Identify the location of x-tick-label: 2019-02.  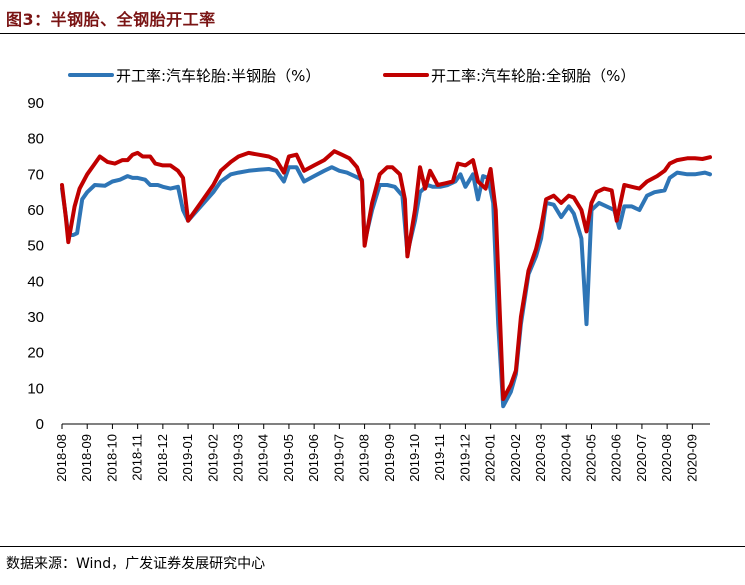
(212, 458).